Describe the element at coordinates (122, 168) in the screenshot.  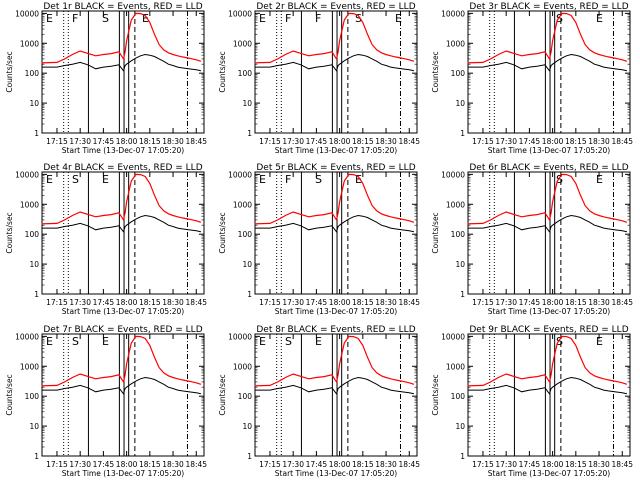
I see `panel-title: Det 4r BLACK = Events, RED = LLD` at that location.